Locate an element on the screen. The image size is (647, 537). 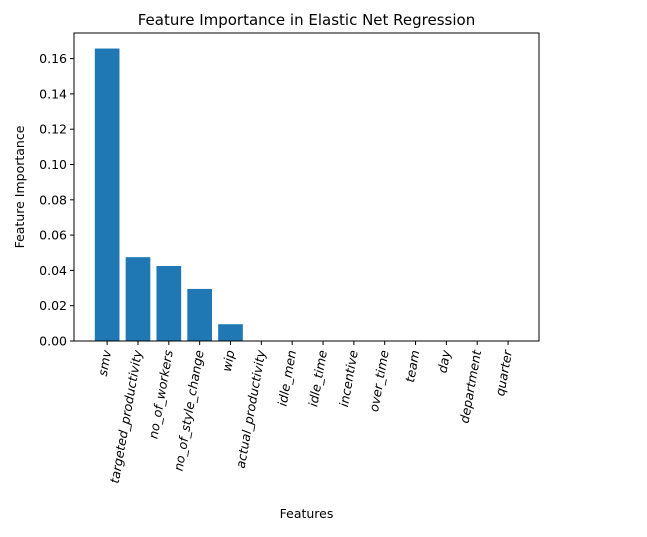
bar-targeted-productivity is located at coordinates (138, 299).